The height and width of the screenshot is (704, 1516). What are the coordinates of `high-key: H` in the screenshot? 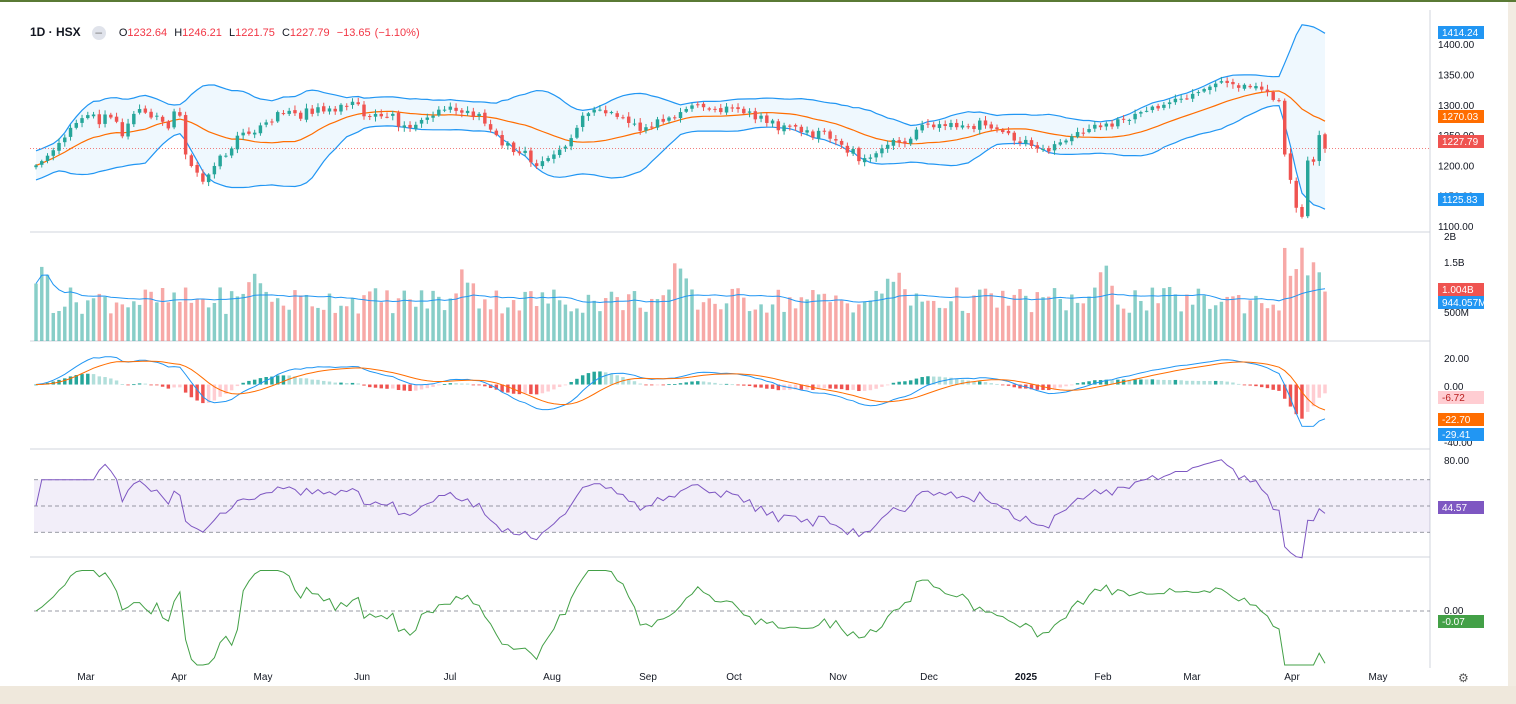 It's located at (178, 33).